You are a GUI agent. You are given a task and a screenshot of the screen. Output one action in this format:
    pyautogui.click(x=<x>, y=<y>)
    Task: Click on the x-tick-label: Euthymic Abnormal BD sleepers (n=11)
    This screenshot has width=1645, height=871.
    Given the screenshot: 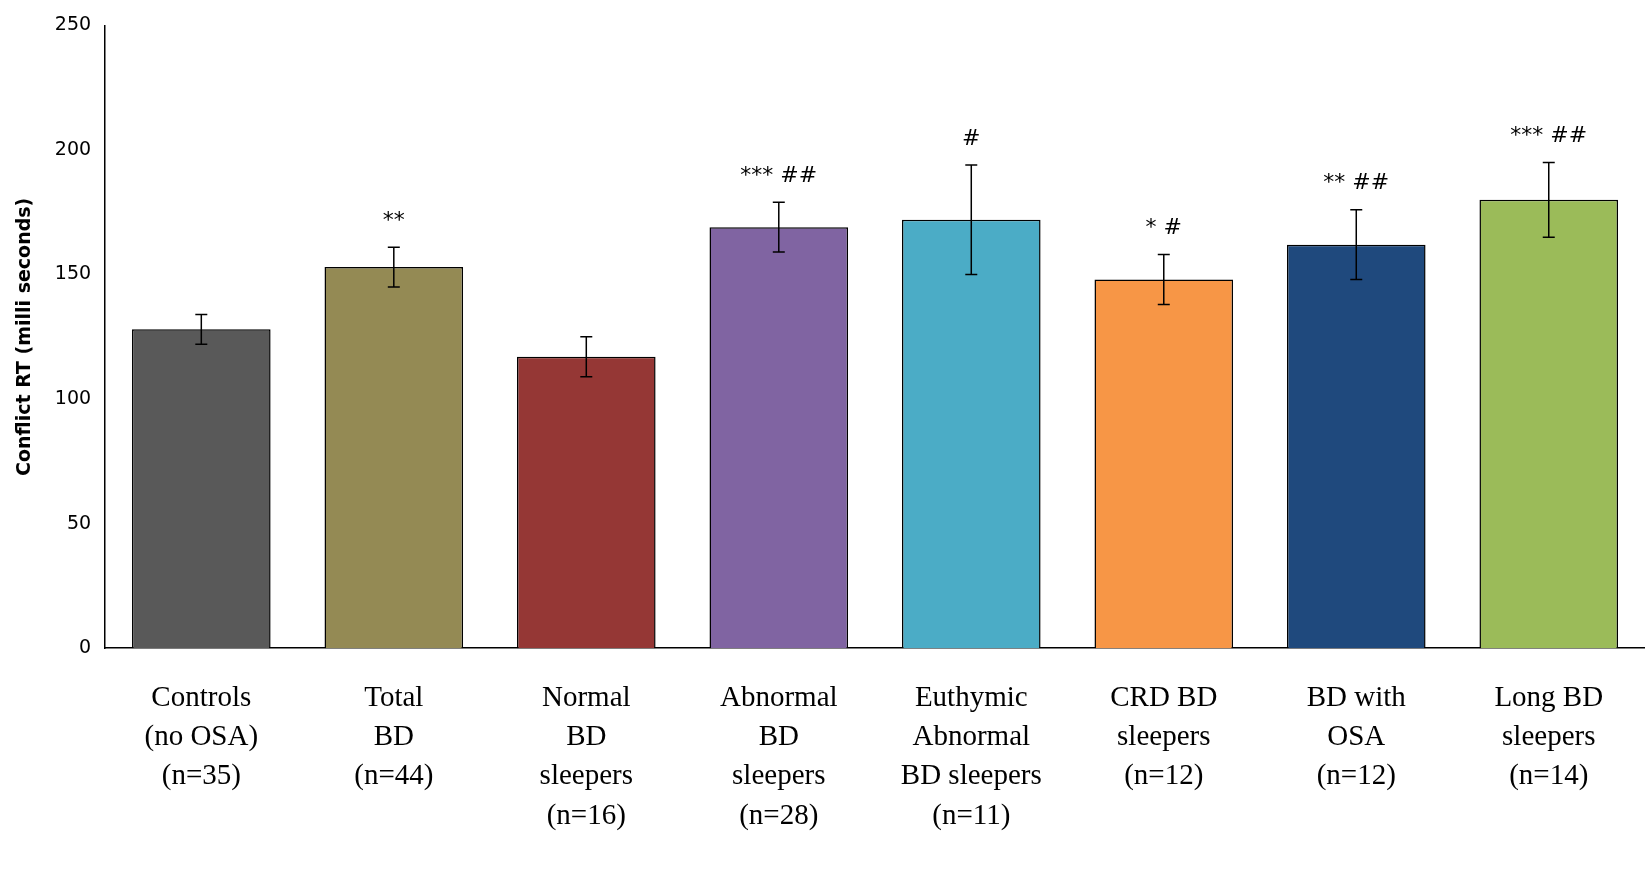 What is the action you would take?
    pyautogui.click(x=971, y=755)
    